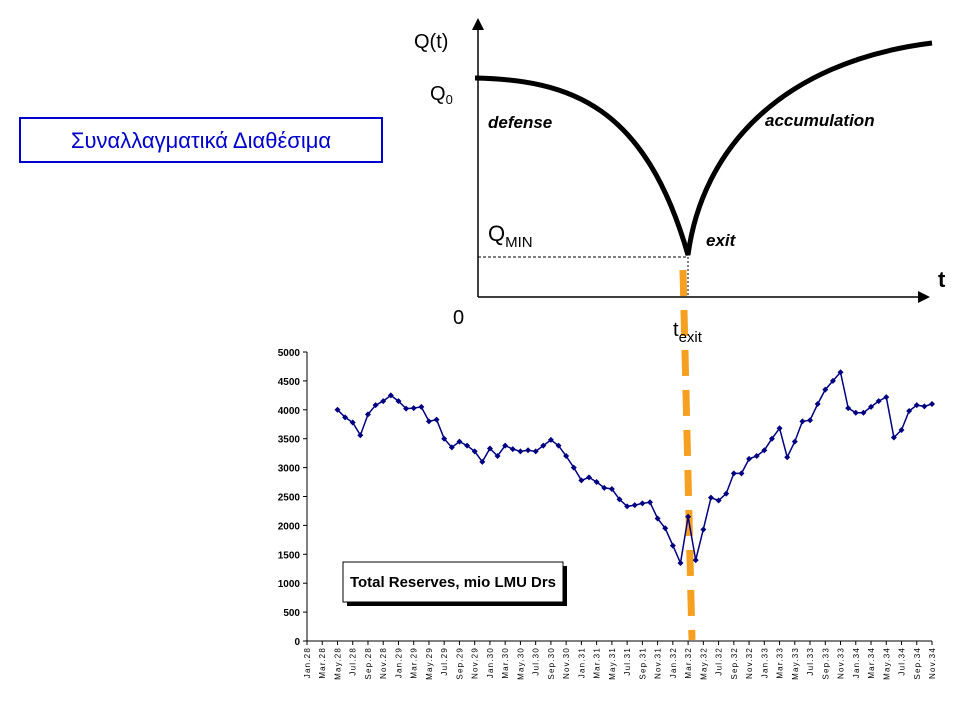  I want to click on x-tick-label: Sep.30, so click(551, 663).